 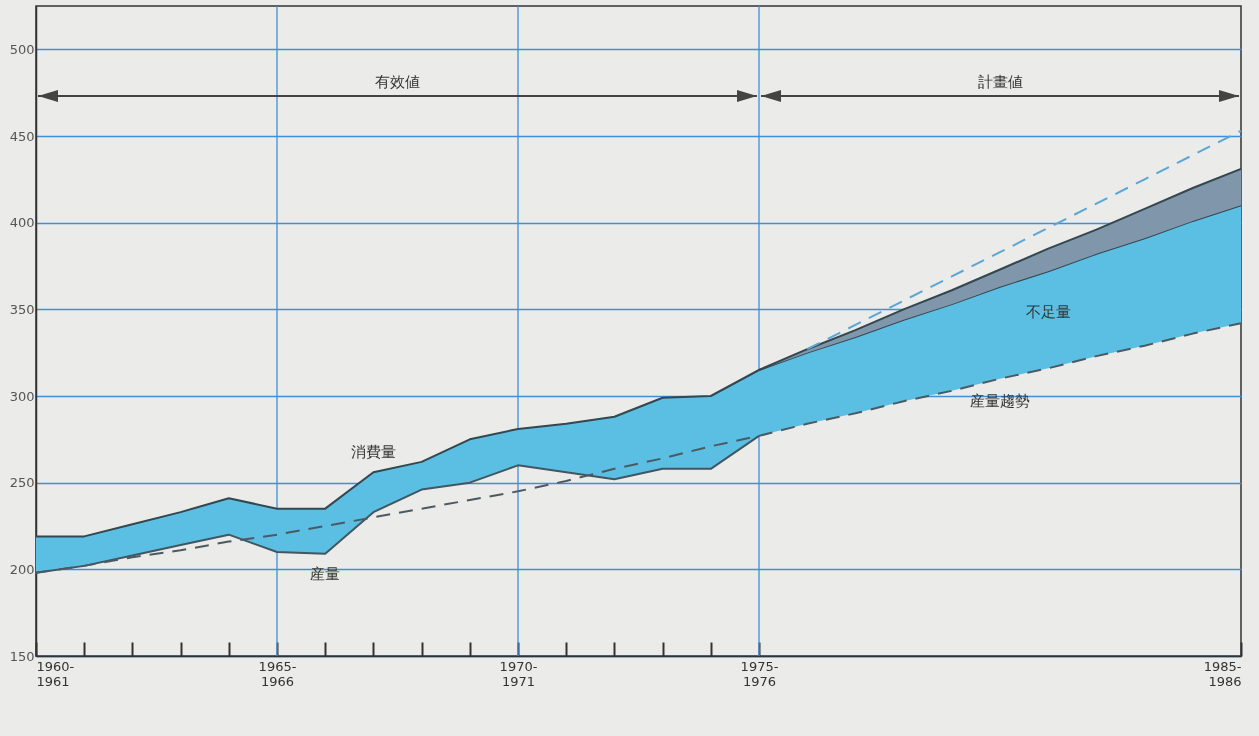 What do you see at coordinates (373, 452) in the screenshot?
I see `series-label: 消費量` at bounding box center [373, 452].